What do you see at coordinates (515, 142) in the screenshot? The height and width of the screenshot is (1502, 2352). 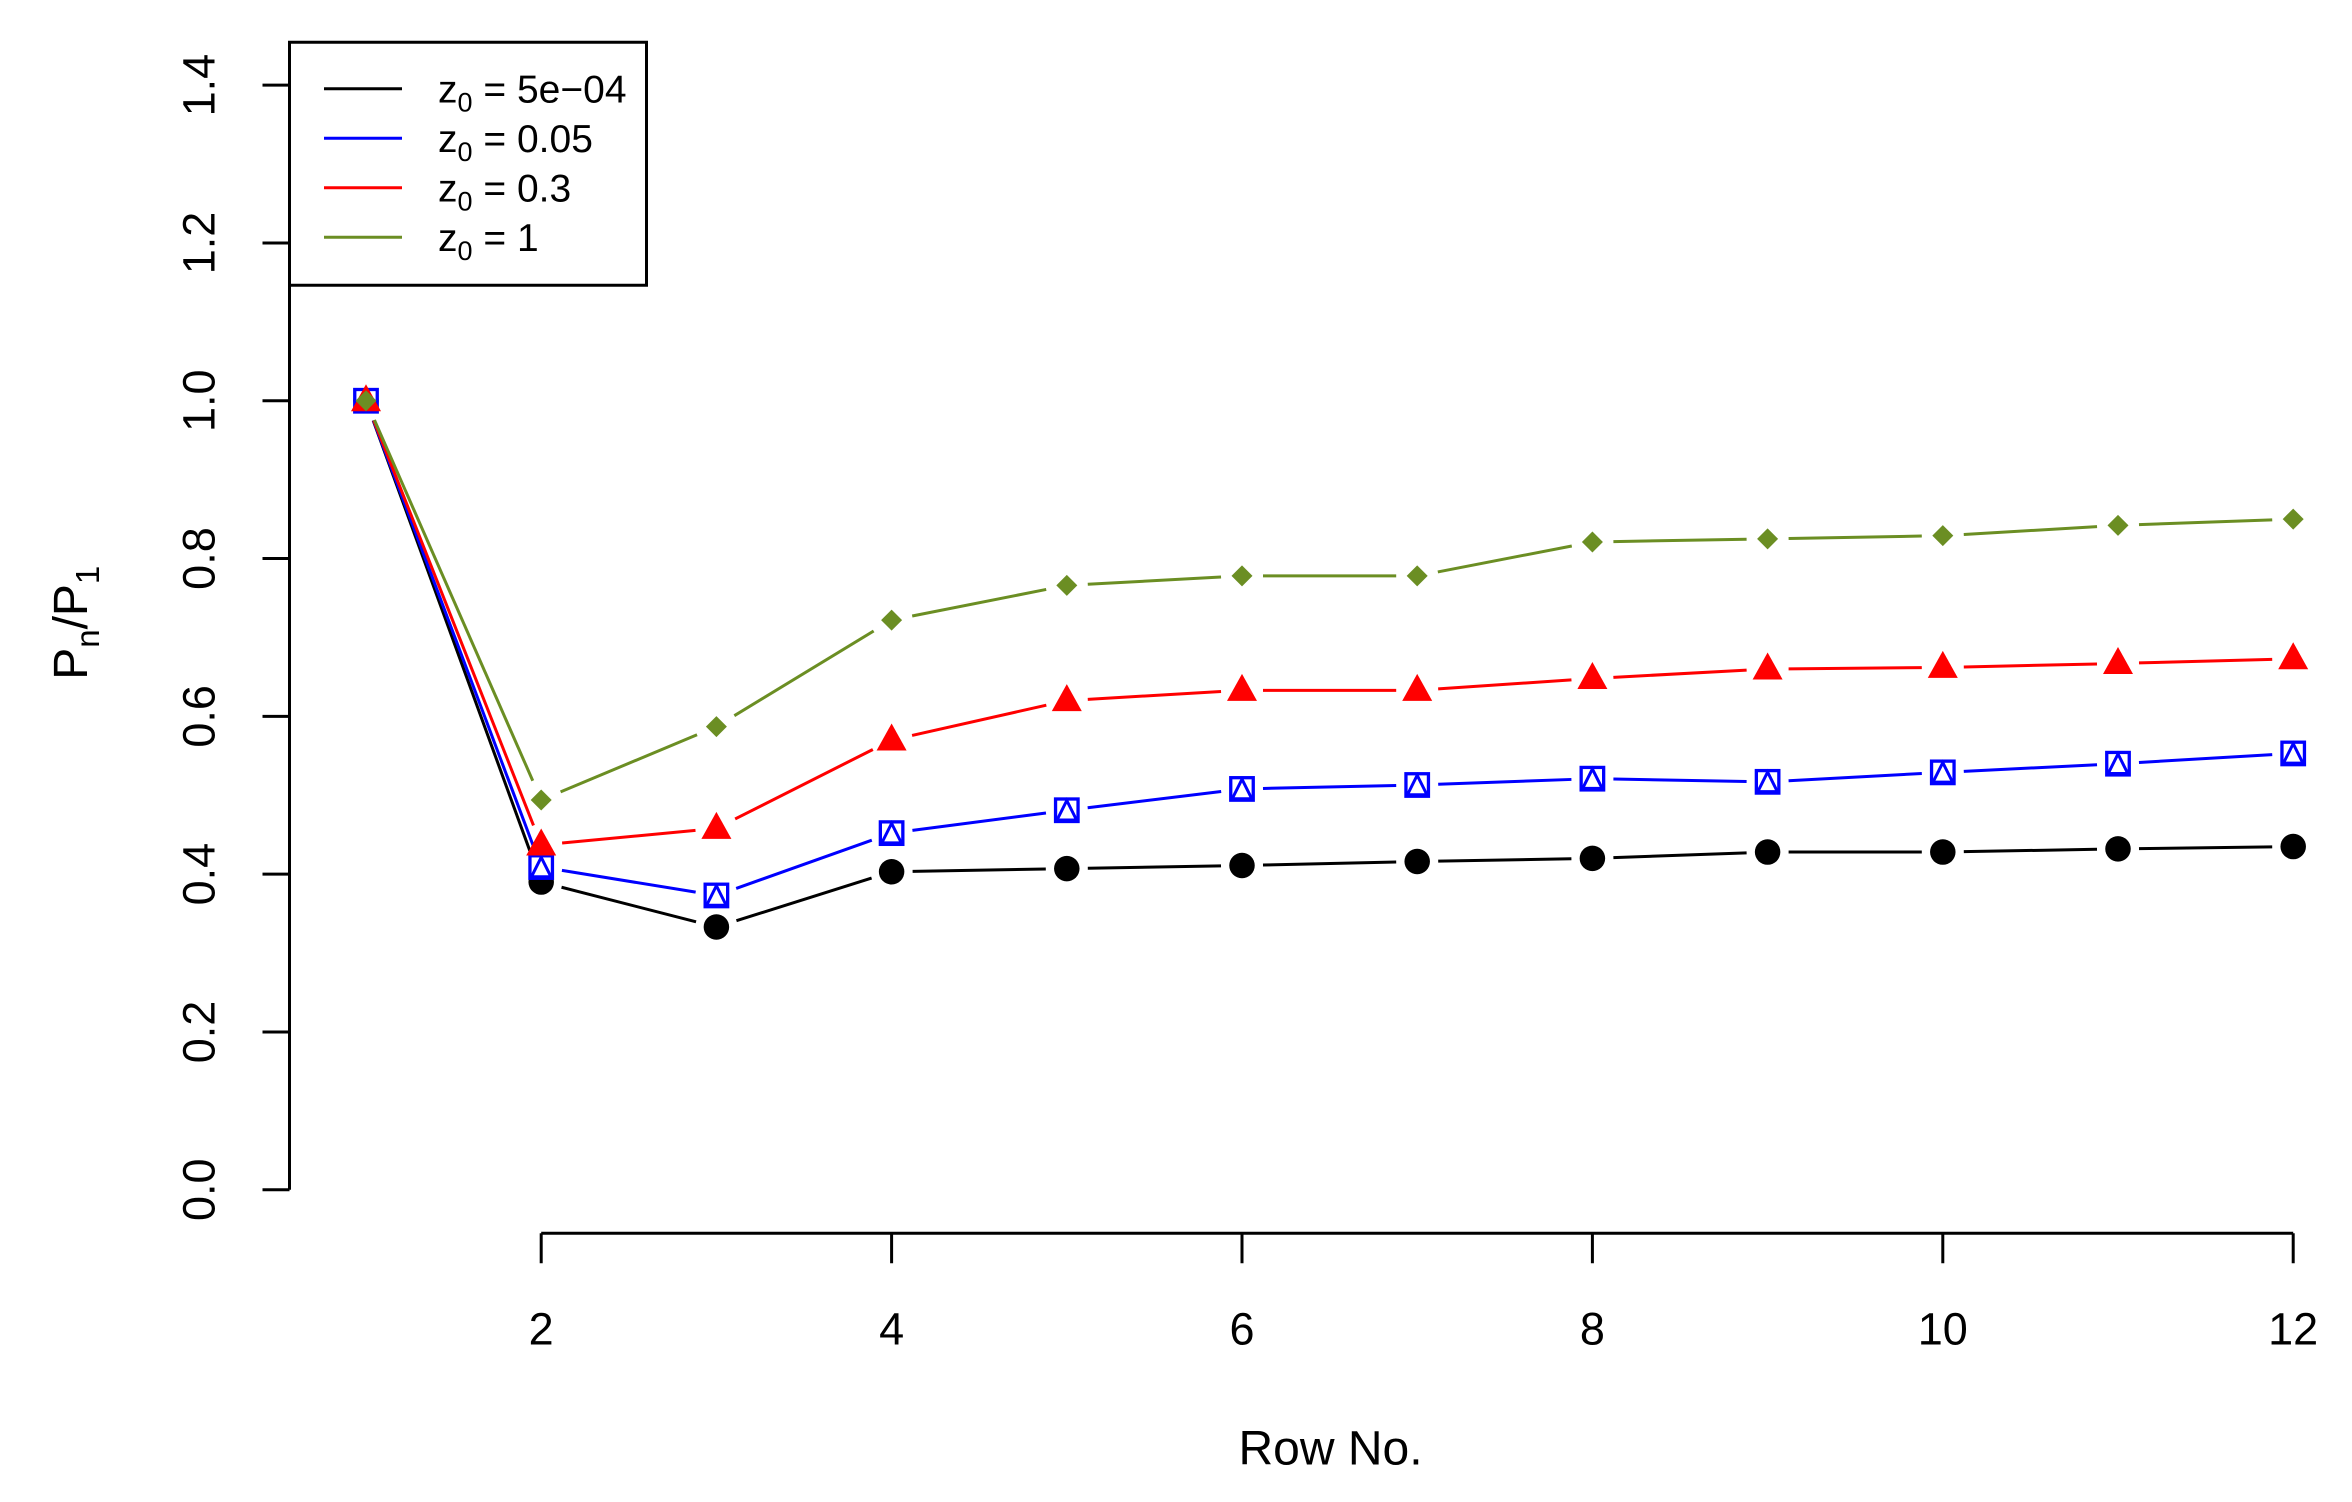 I see `legend-label: z0 = 0.05` at bounding box center [515, 142].